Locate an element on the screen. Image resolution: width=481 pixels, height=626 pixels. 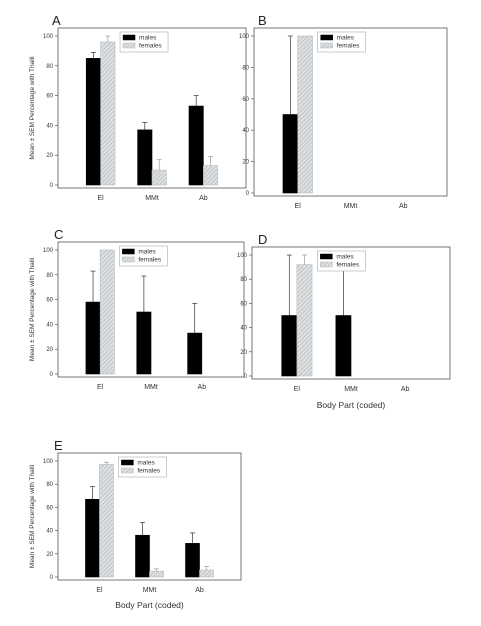
panel-label: D is located at coordinates (262, 239).